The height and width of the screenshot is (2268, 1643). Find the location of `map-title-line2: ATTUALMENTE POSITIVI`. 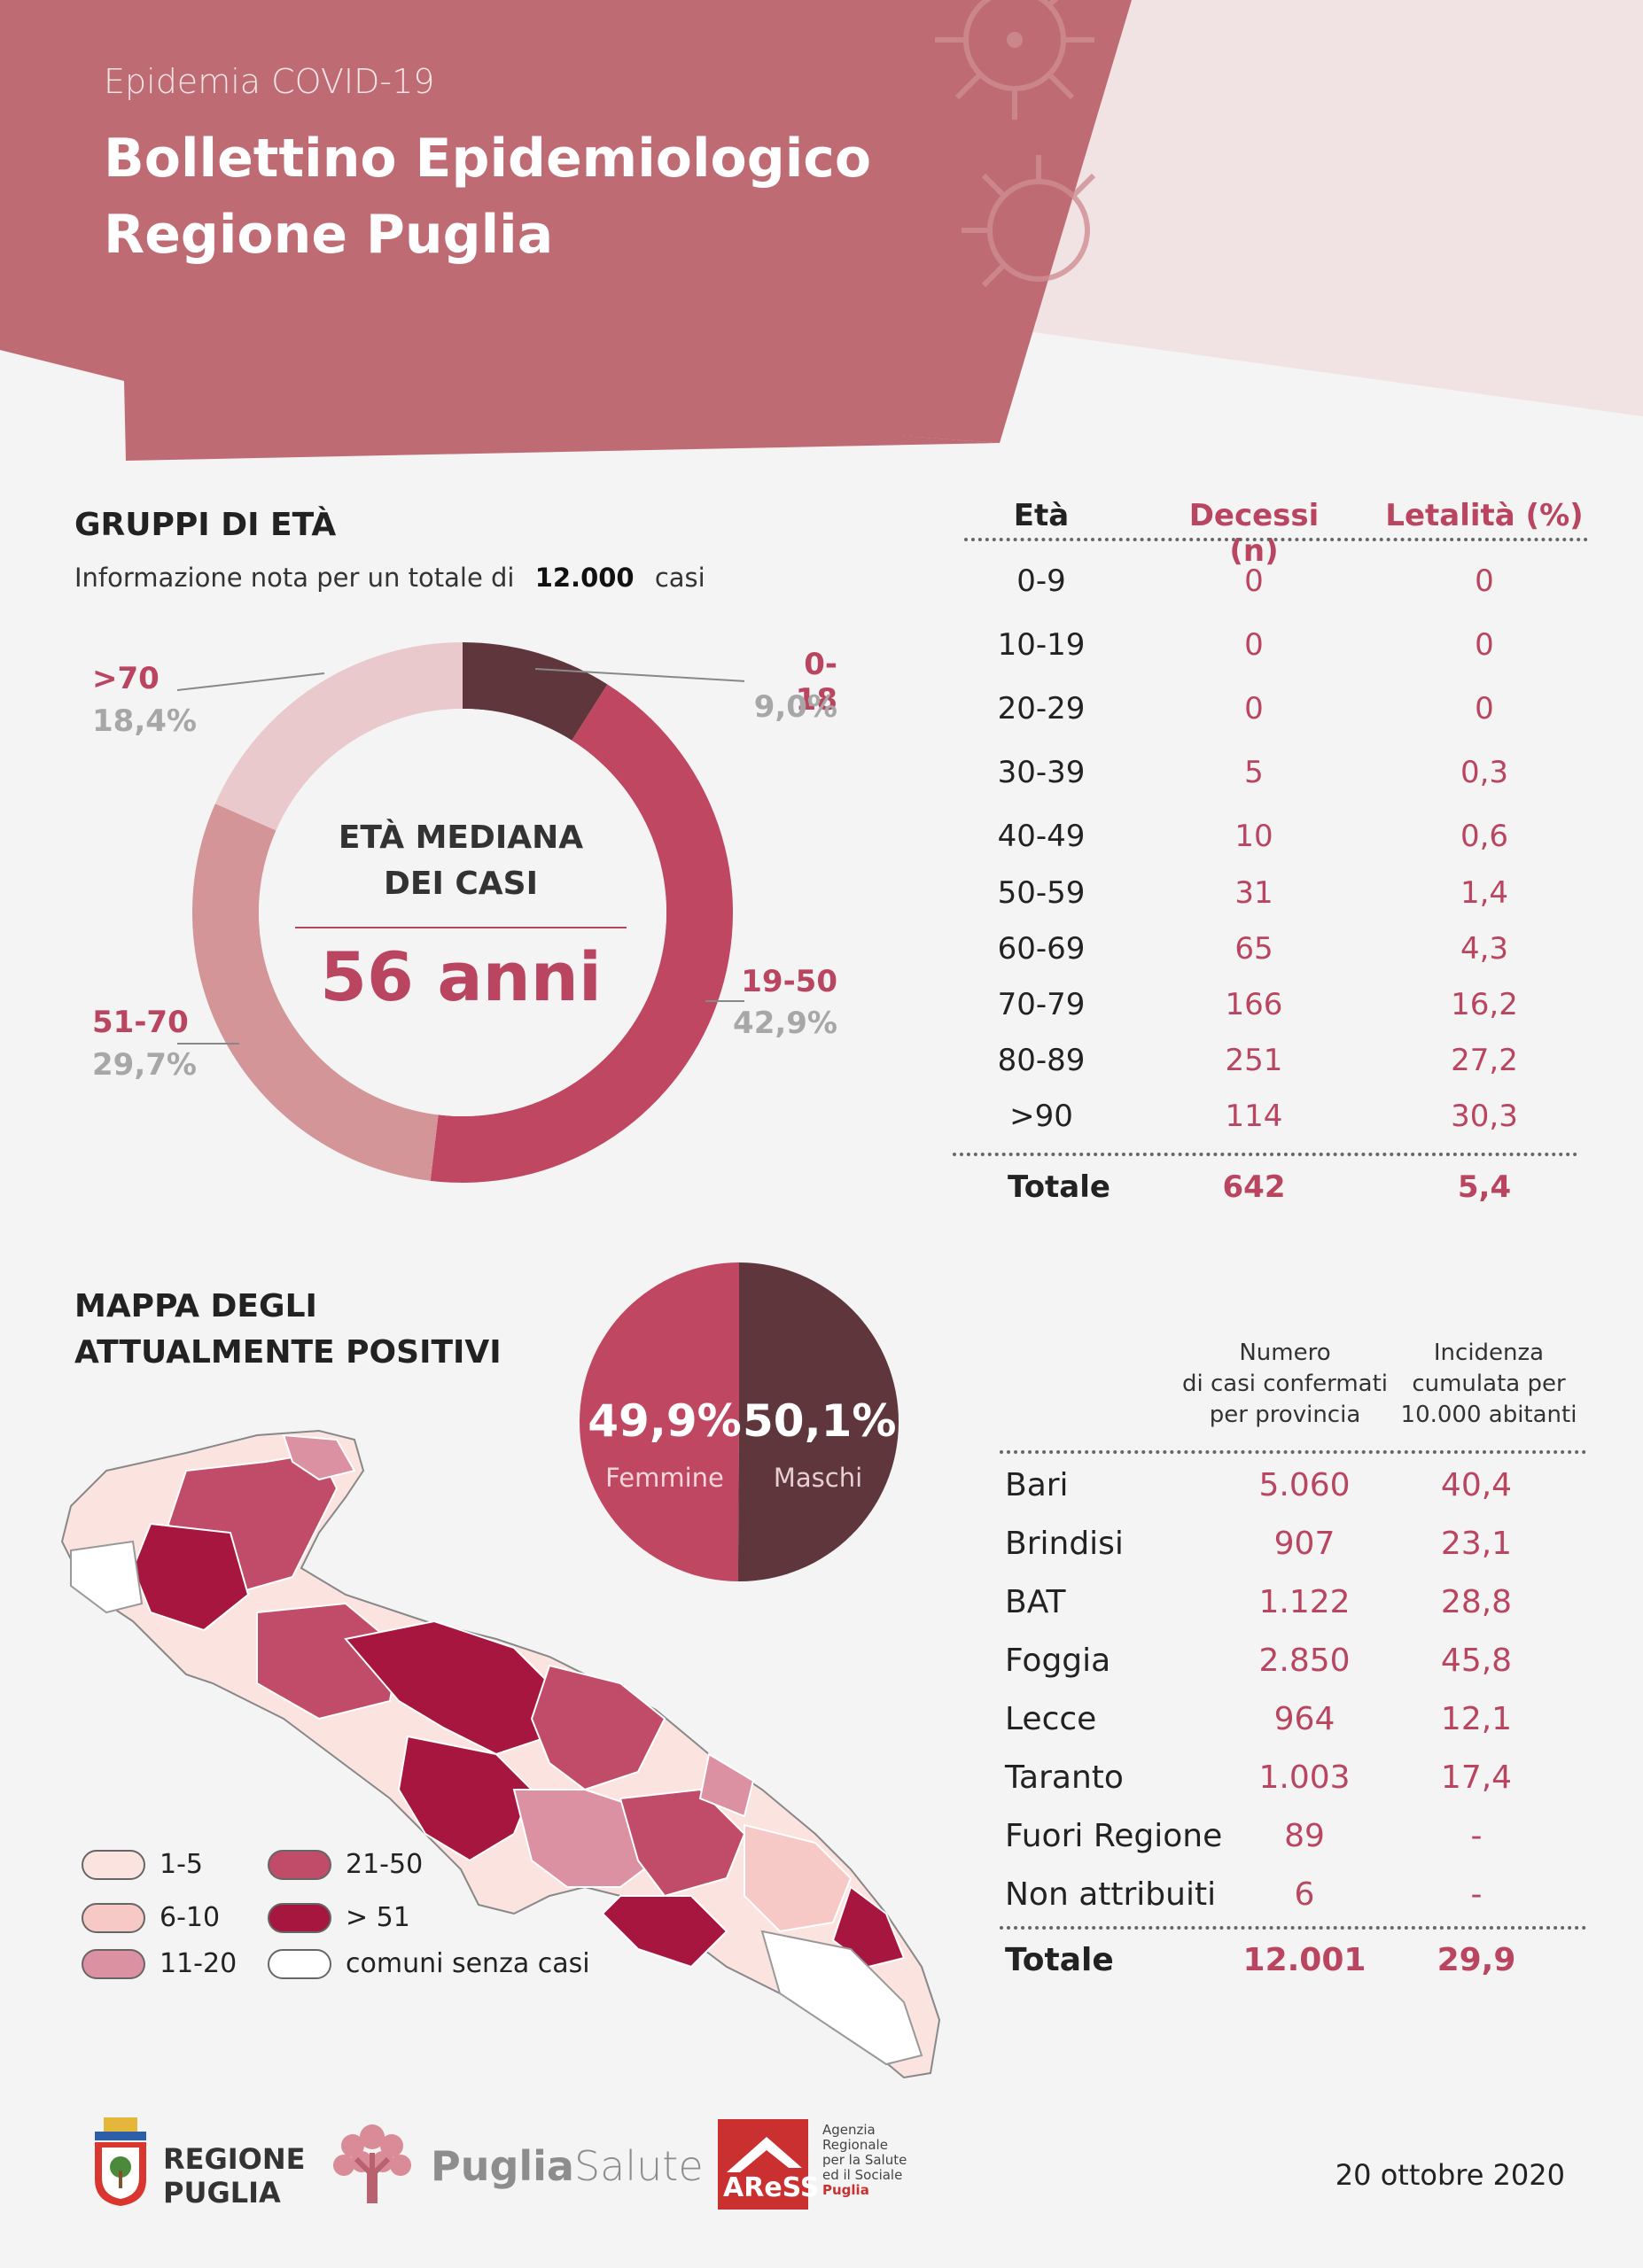

map-title-line2: ATTUALMENTE POSITIVI is located at coordinates (288, 1352).